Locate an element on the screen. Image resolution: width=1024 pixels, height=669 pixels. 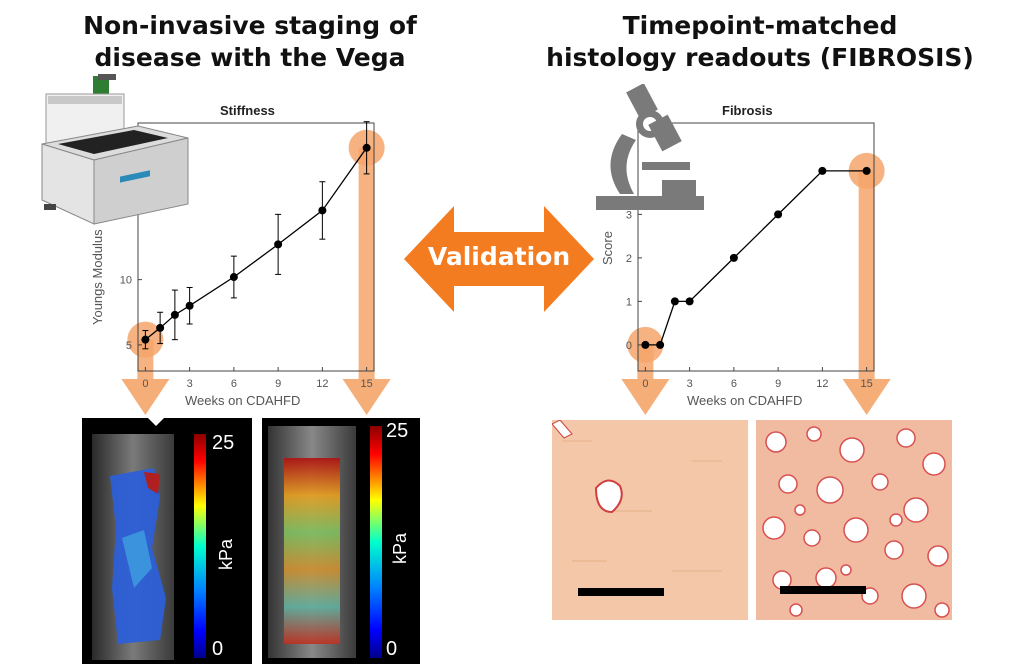
right-heading-line1: Timepoint-matched is located at coordinates (760, 25).